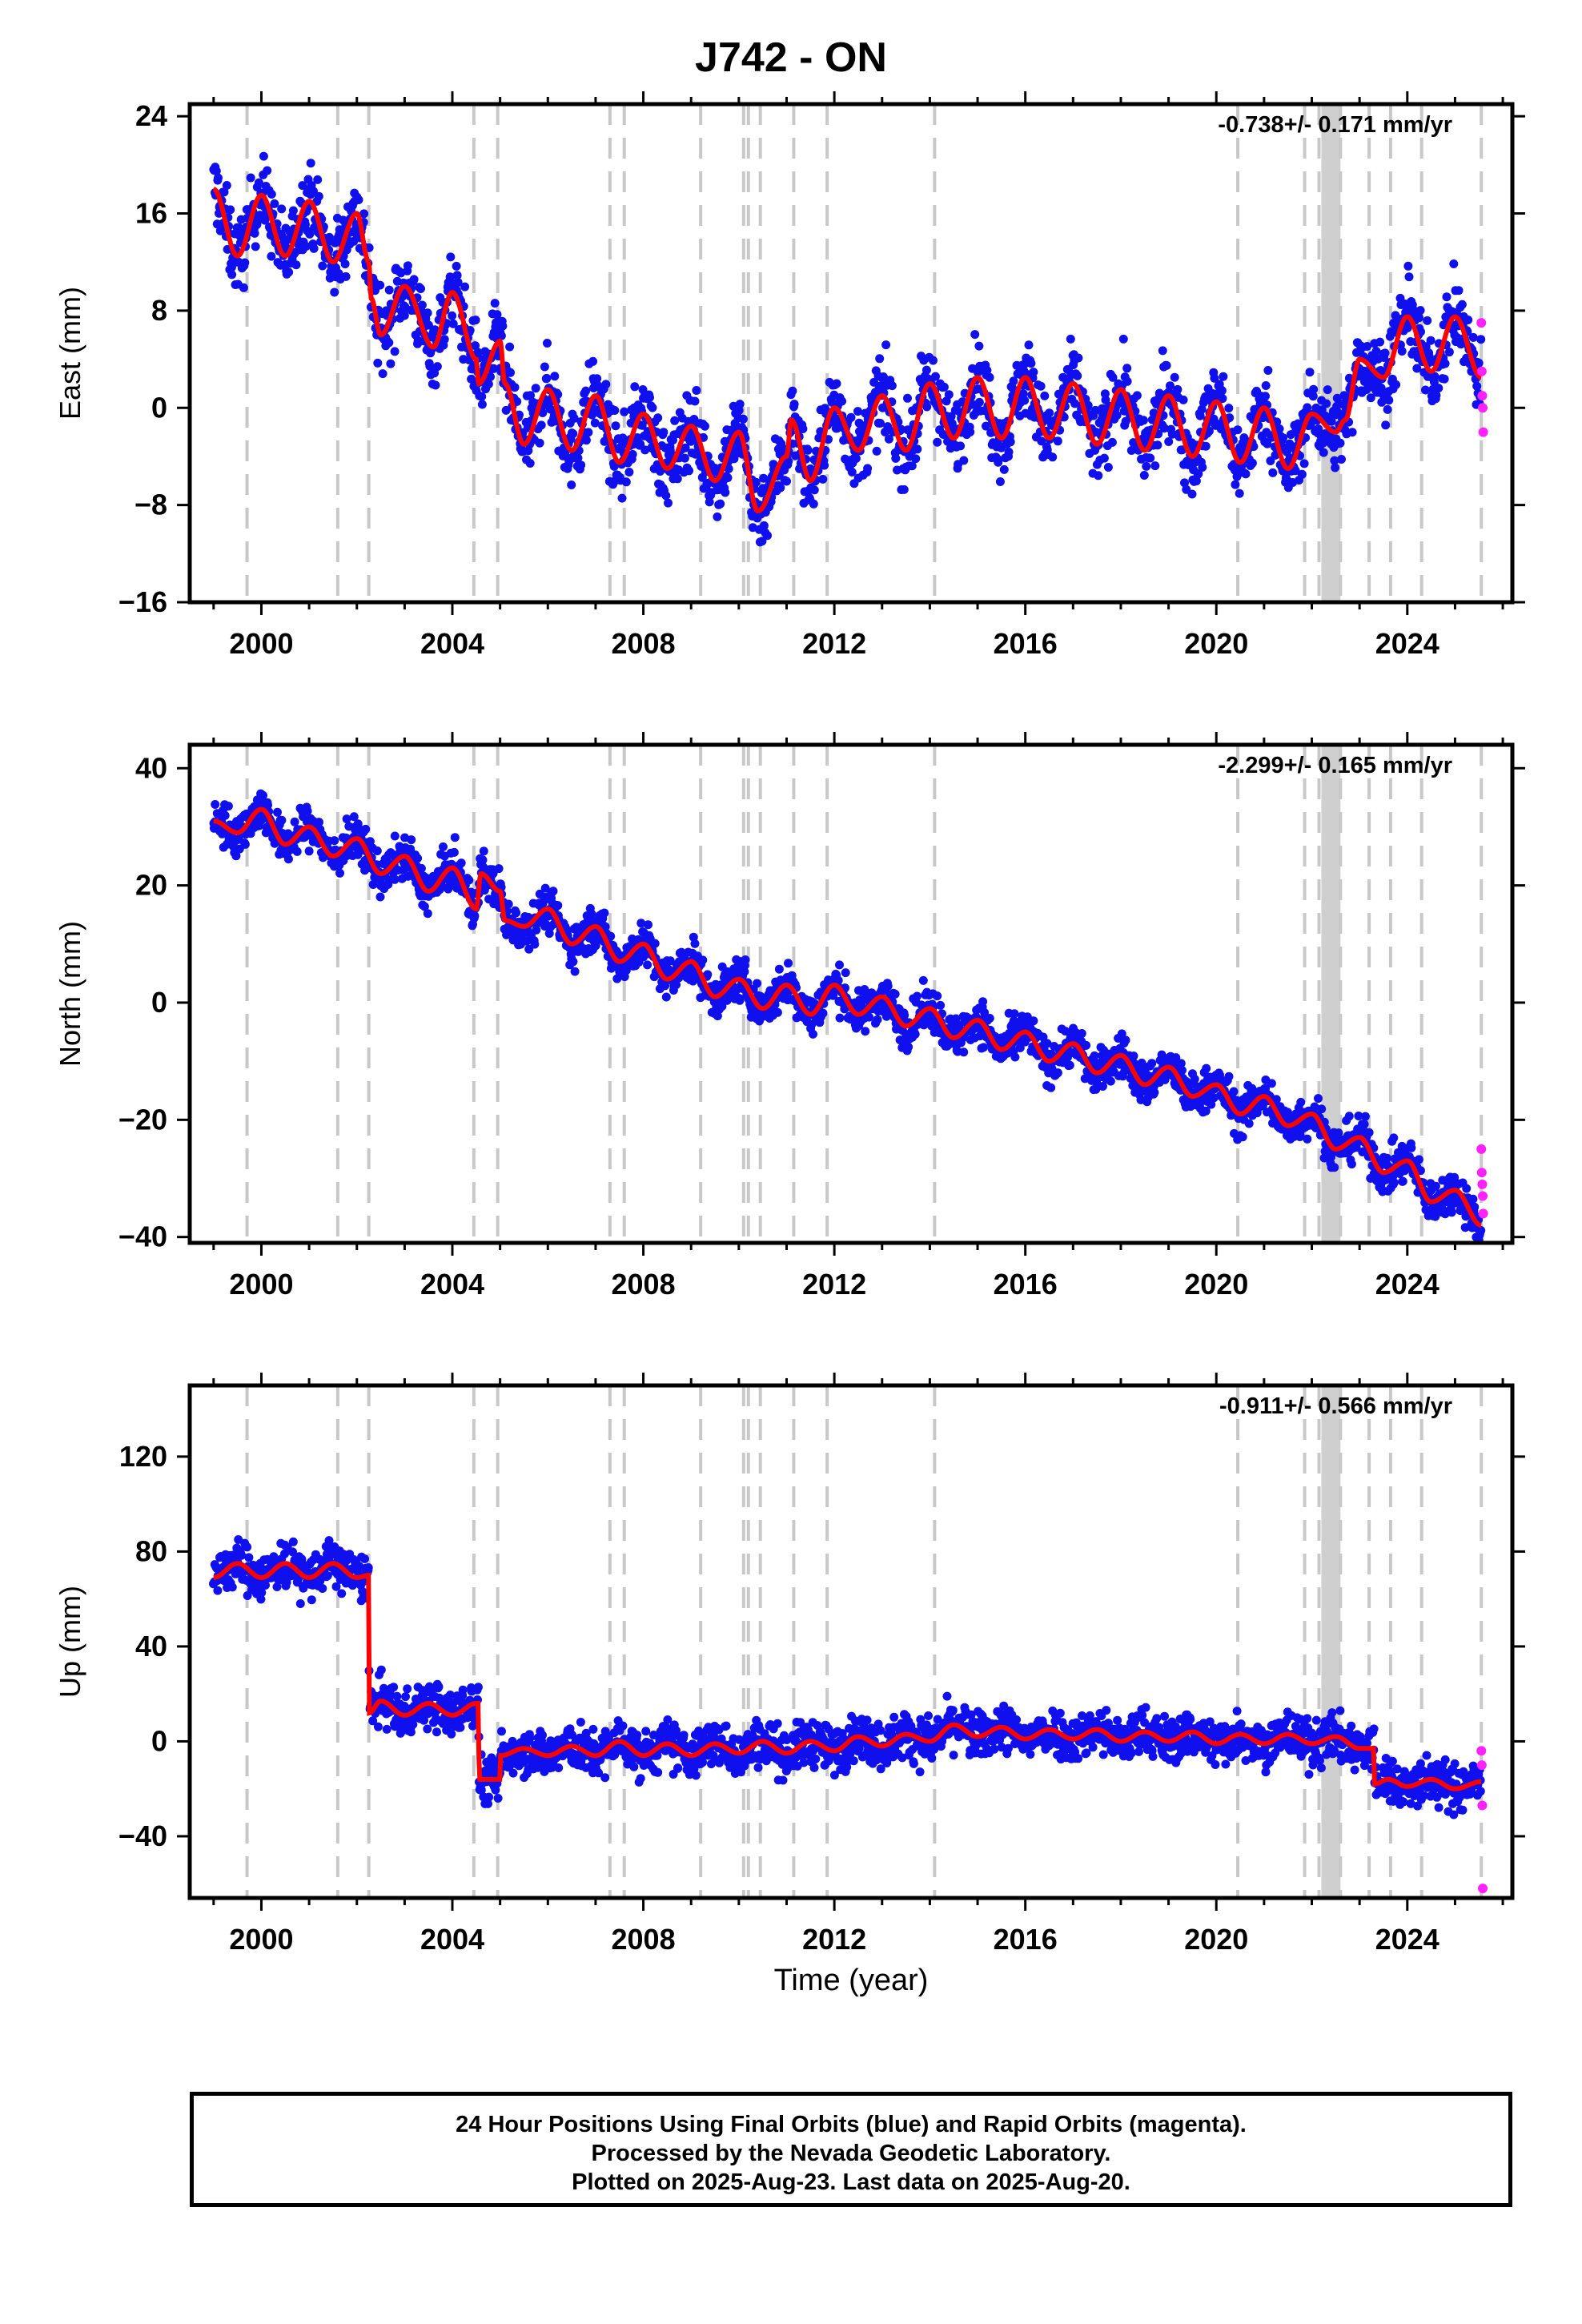  What do you see at coordinates (1026, 1284) in the screenshot?
I see `x-tick-label: 2016` at bounding box center [1026, 1284].